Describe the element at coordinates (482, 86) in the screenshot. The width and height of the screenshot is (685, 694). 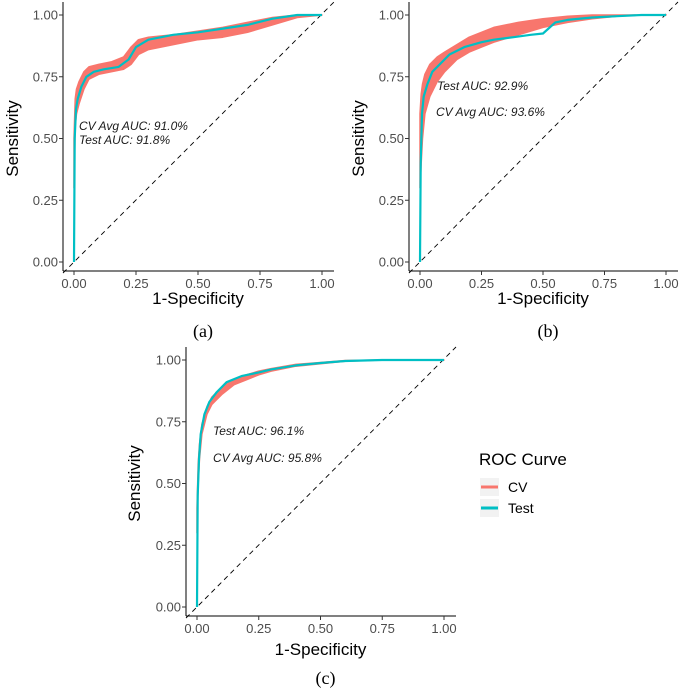
I see `auc-annotation: Test AUC: 92.9%` at that location.